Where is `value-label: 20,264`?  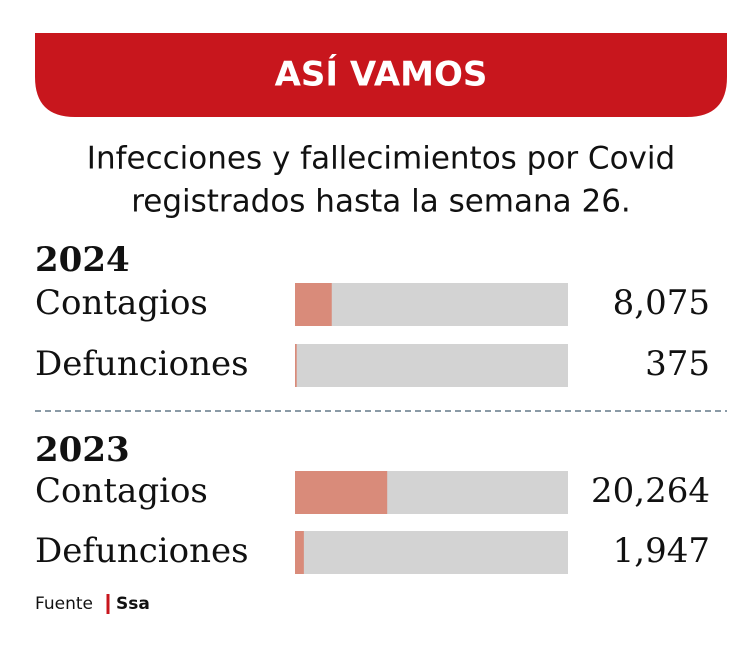 value-label: 20,264 is located at coordinates (650, 491).